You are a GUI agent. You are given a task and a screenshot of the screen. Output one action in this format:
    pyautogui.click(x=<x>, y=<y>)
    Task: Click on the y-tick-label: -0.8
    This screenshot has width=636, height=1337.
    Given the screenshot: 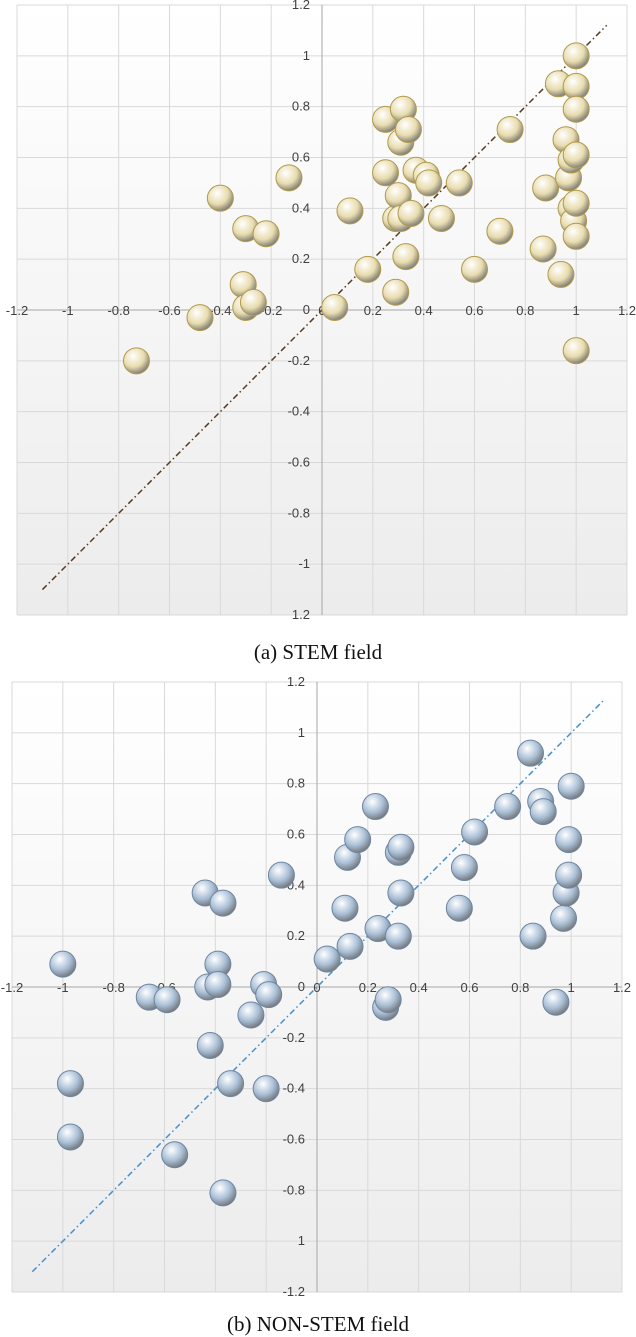 What is the action you would take?
    pyautogui.click(x=299, y=512)
    